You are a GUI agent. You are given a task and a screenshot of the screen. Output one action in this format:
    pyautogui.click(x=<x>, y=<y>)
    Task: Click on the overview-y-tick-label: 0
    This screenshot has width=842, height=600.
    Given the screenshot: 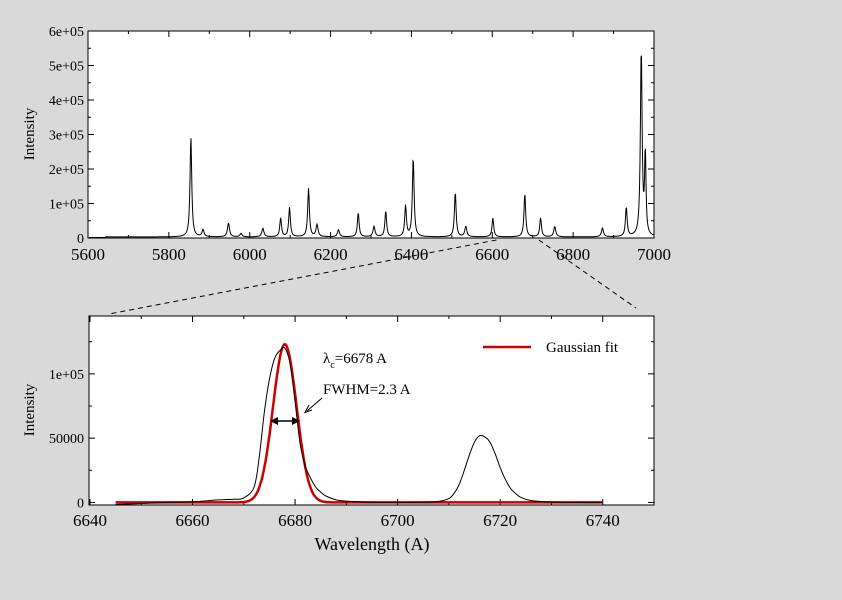 What is the action you would take?
    pyautogui.click(x=80, y=239)
    